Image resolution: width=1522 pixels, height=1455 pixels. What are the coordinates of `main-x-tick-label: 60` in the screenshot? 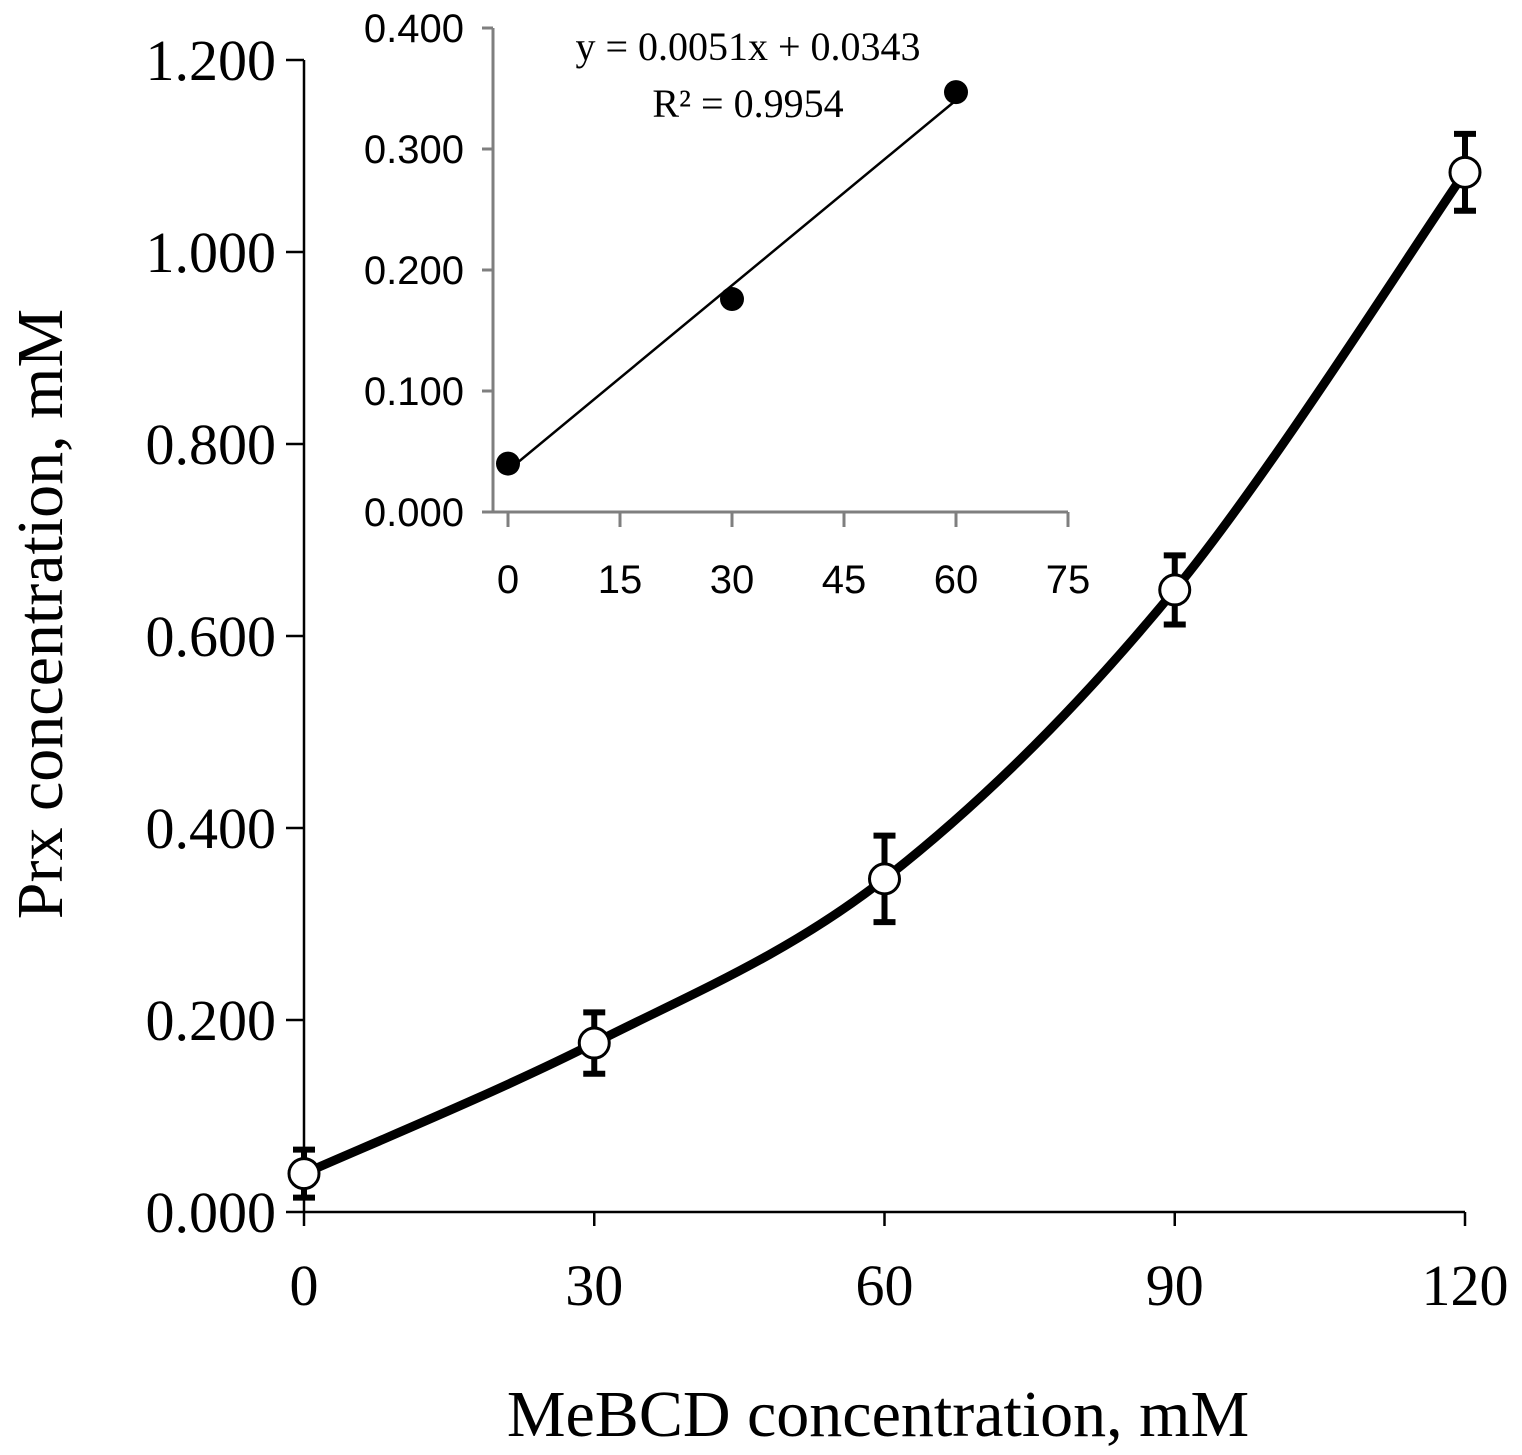 It's located at (885, 1285).